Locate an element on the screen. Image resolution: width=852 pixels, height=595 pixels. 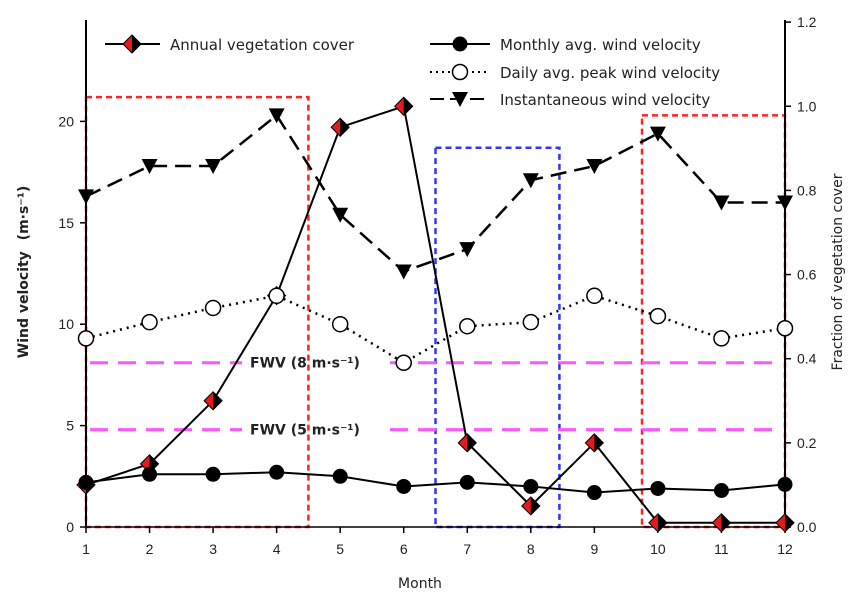
triangle-down-marker is located at coordinates (460, 99).